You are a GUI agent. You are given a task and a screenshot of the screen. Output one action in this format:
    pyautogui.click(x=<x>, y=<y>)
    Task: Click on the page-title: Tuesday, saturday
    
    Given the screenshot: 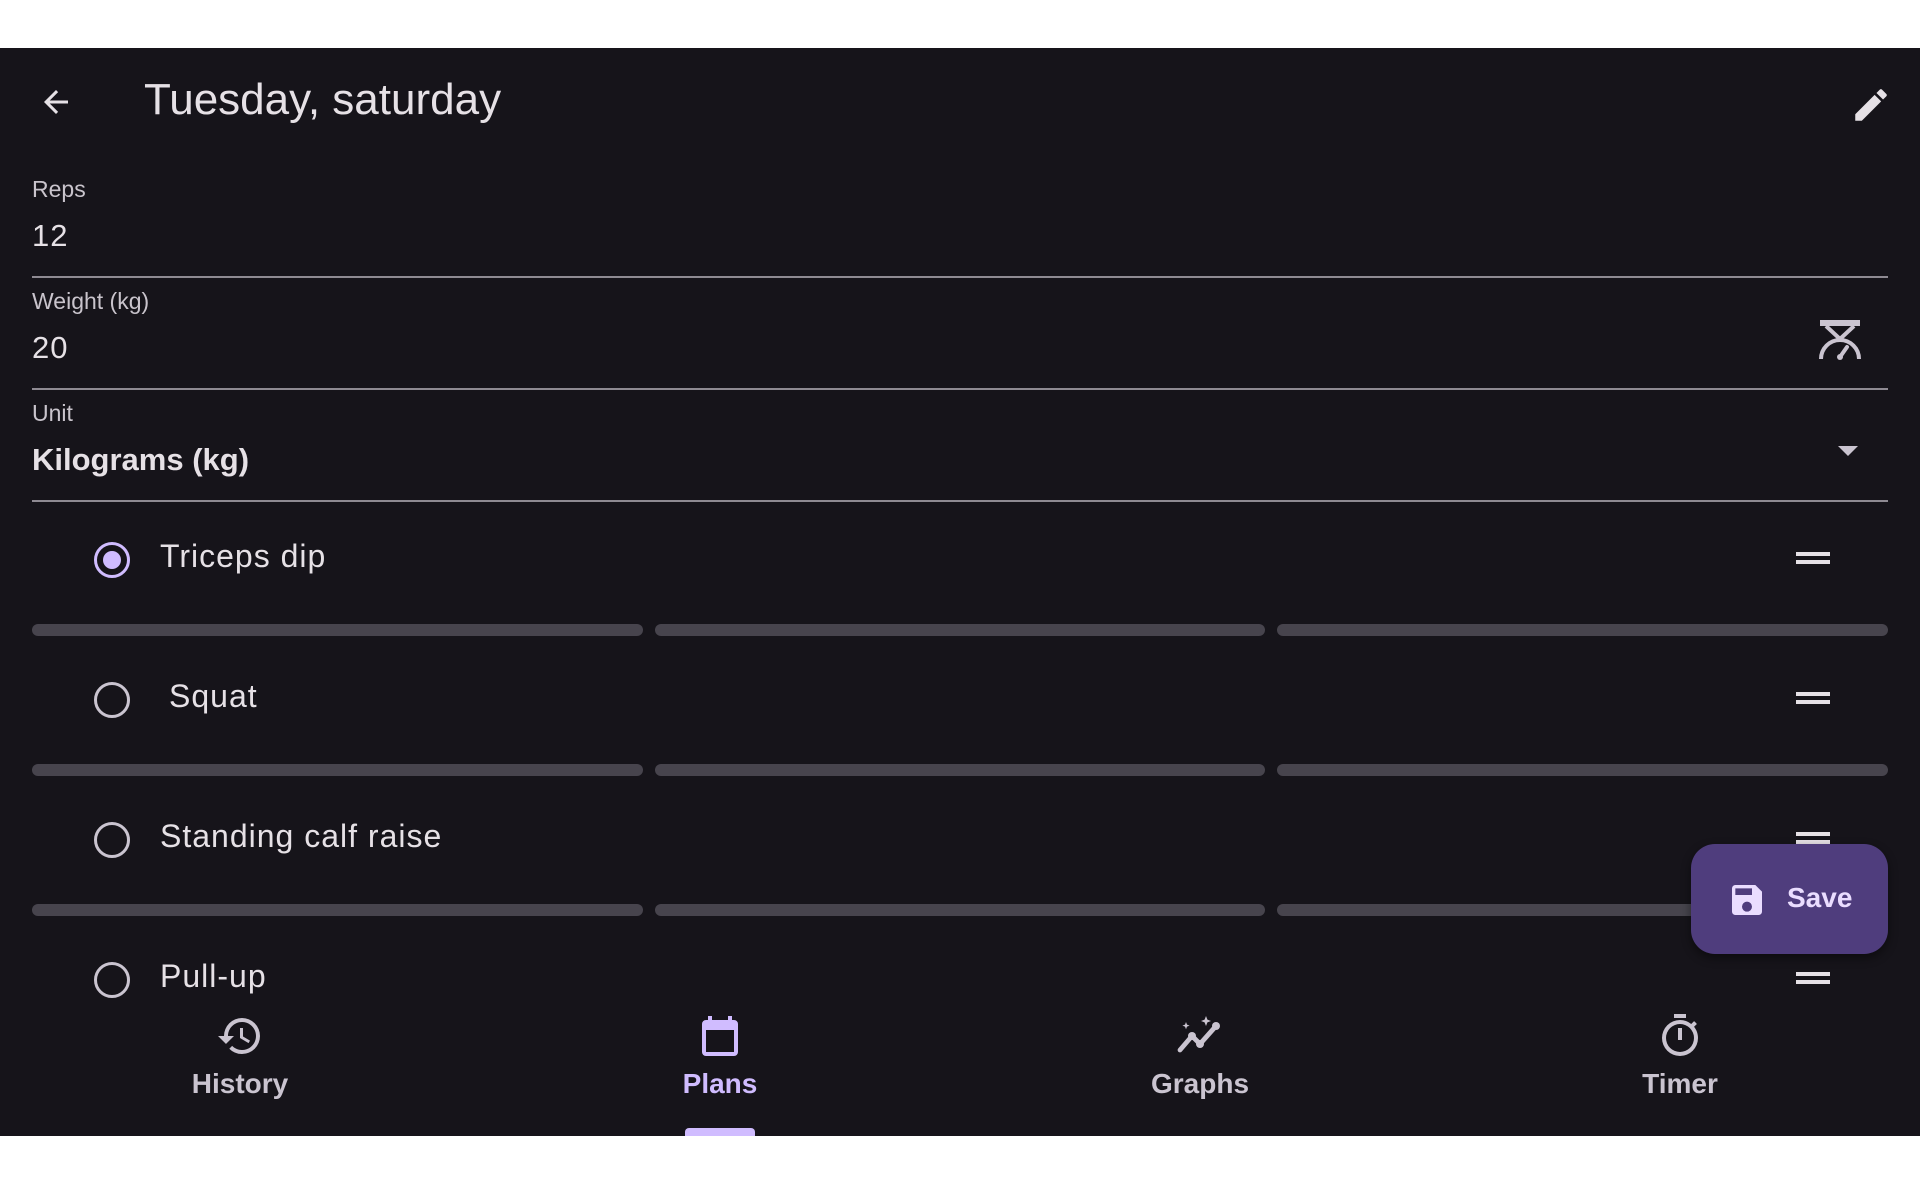 What is the action you would take?
    pyautogui.click(x=323, y=99)
    